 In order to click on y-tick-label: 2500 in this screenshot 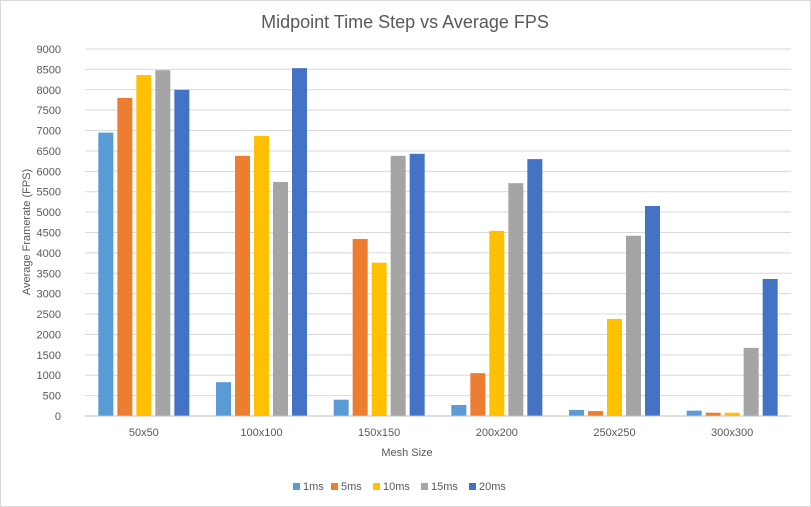, I will do `click(49, 315)`.